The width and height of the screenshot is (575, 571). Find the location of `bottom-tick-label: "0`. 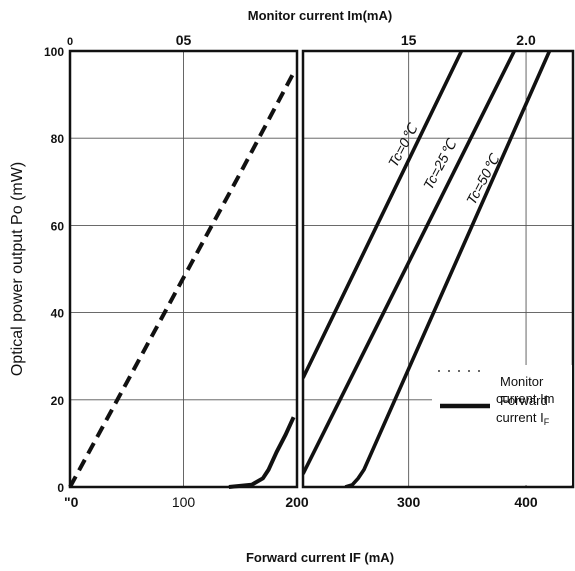

bottom-tick-label: "0 is located at coordinates (71, 502).